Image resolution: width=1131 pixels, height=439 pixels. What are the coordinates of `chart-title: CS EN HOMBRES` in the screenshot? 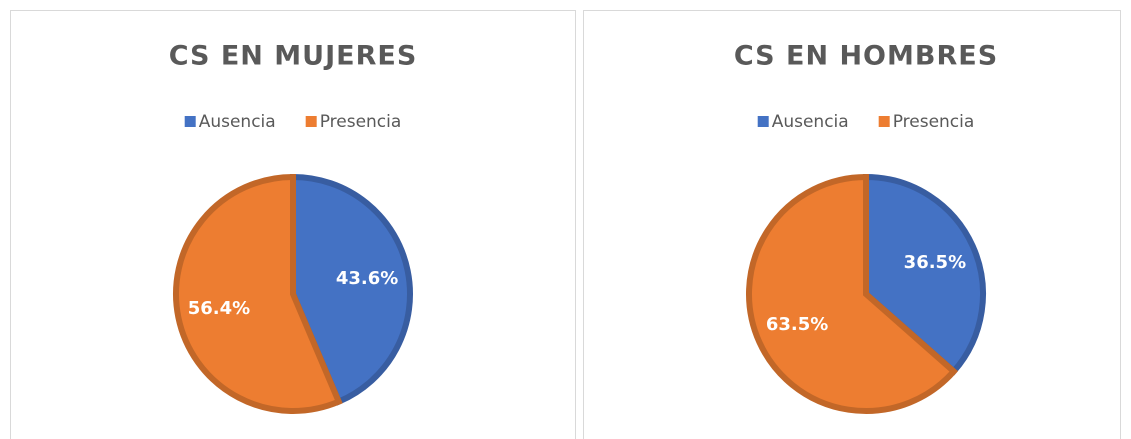 It's located at (866, 56).